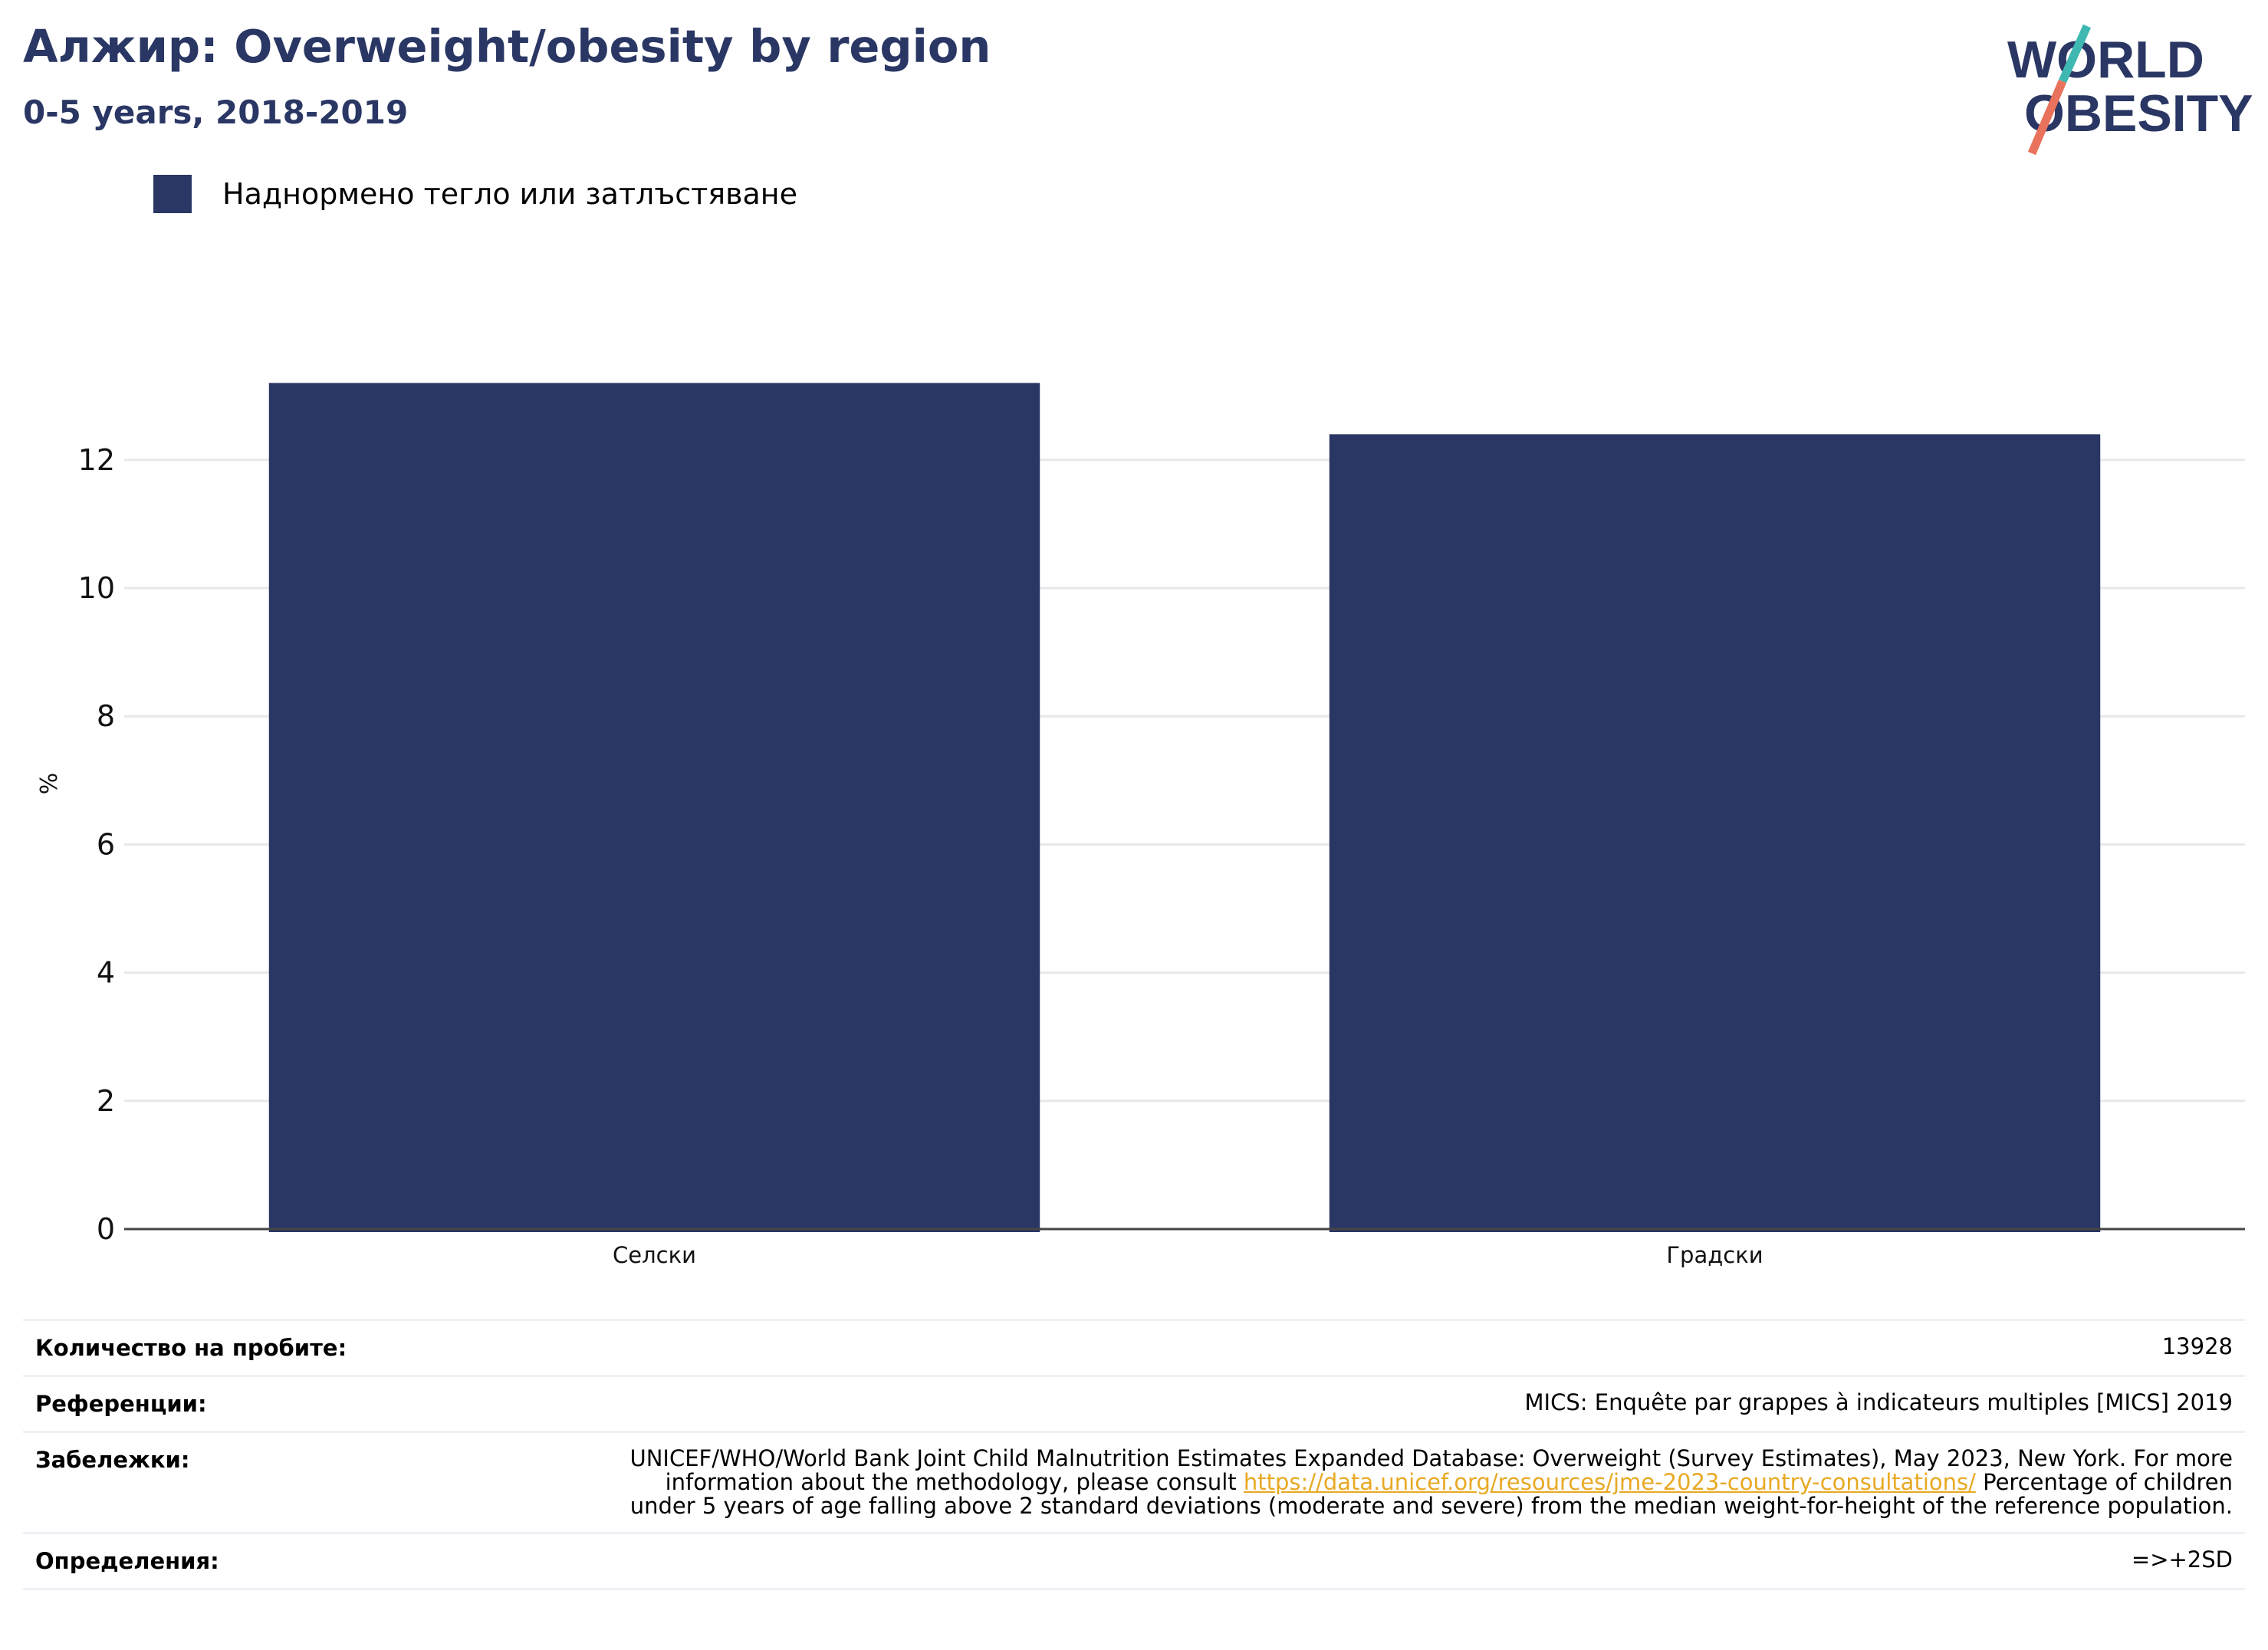 The width and height of the screenshot is (2268, 1650). Describe the element at coordinates (1134, 1561) in the screenshot. I see `definitions-row: Определения: =>+2SD` at that location.